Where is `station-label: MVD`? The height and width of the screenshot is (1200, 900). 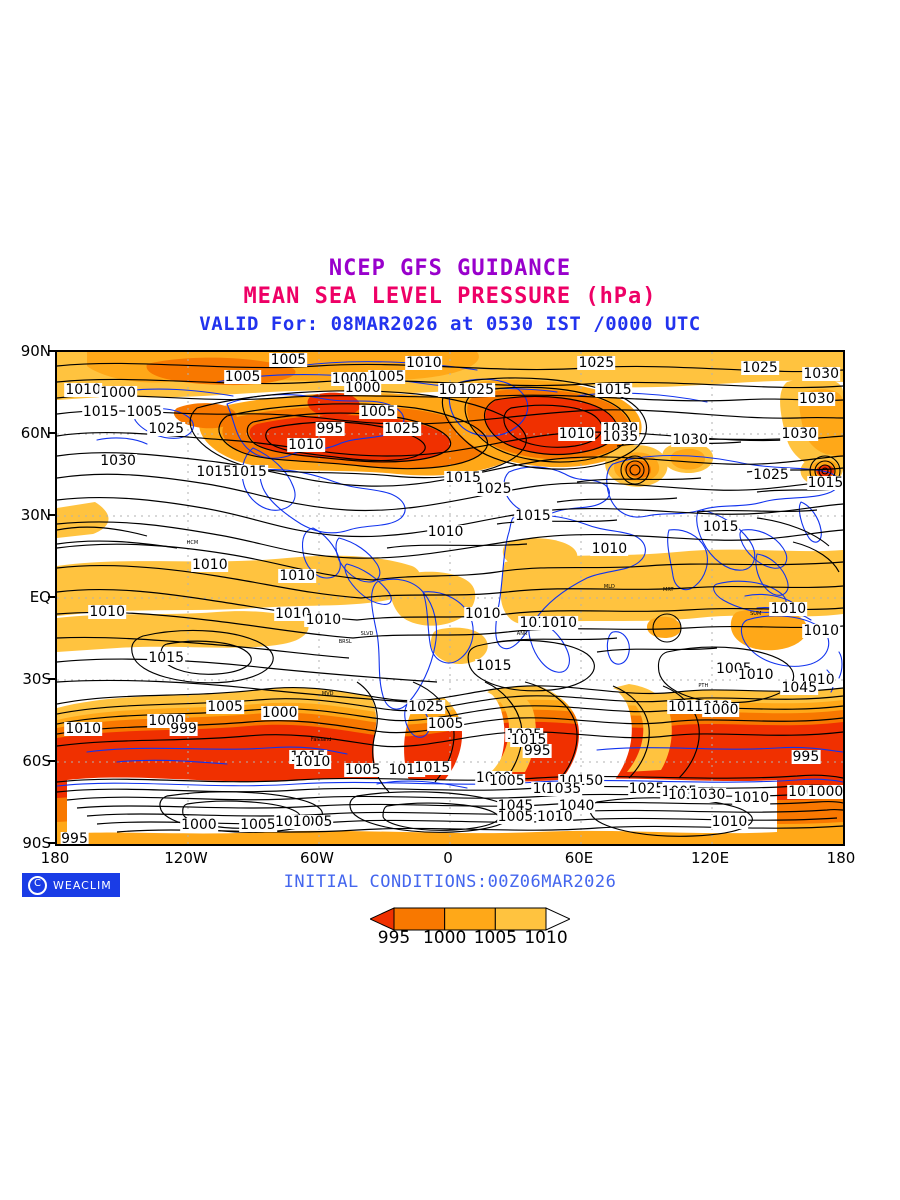 station-label: MVD is located at coordinates (327, 693).